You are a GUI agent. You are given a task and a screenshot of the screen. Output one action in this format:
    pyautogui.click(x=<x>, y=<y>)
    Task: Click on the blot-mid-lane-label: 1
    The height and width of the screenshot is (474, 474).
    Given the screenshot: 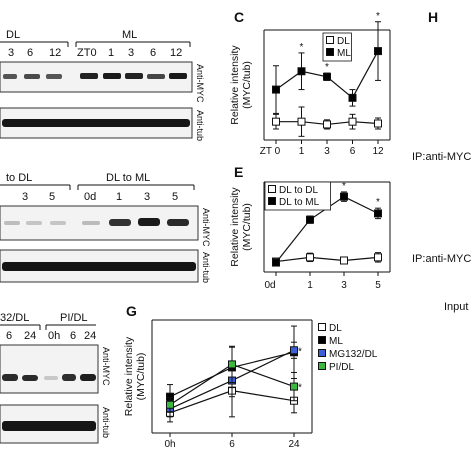 What is the action you would take?
    pyautogui.click(x=119, y=197)
    